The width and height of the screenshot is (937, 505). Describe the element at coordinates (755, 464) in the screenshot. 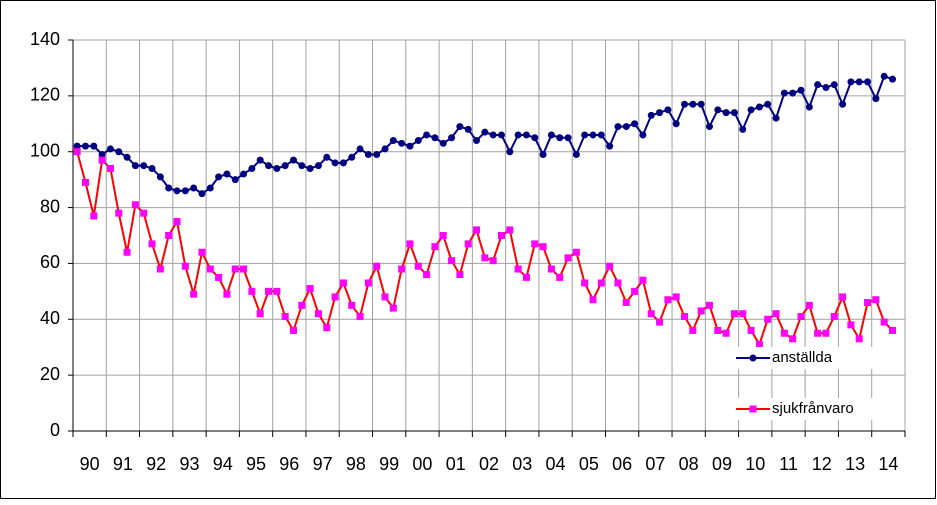

I see `x-tick-label: 10` at that location.